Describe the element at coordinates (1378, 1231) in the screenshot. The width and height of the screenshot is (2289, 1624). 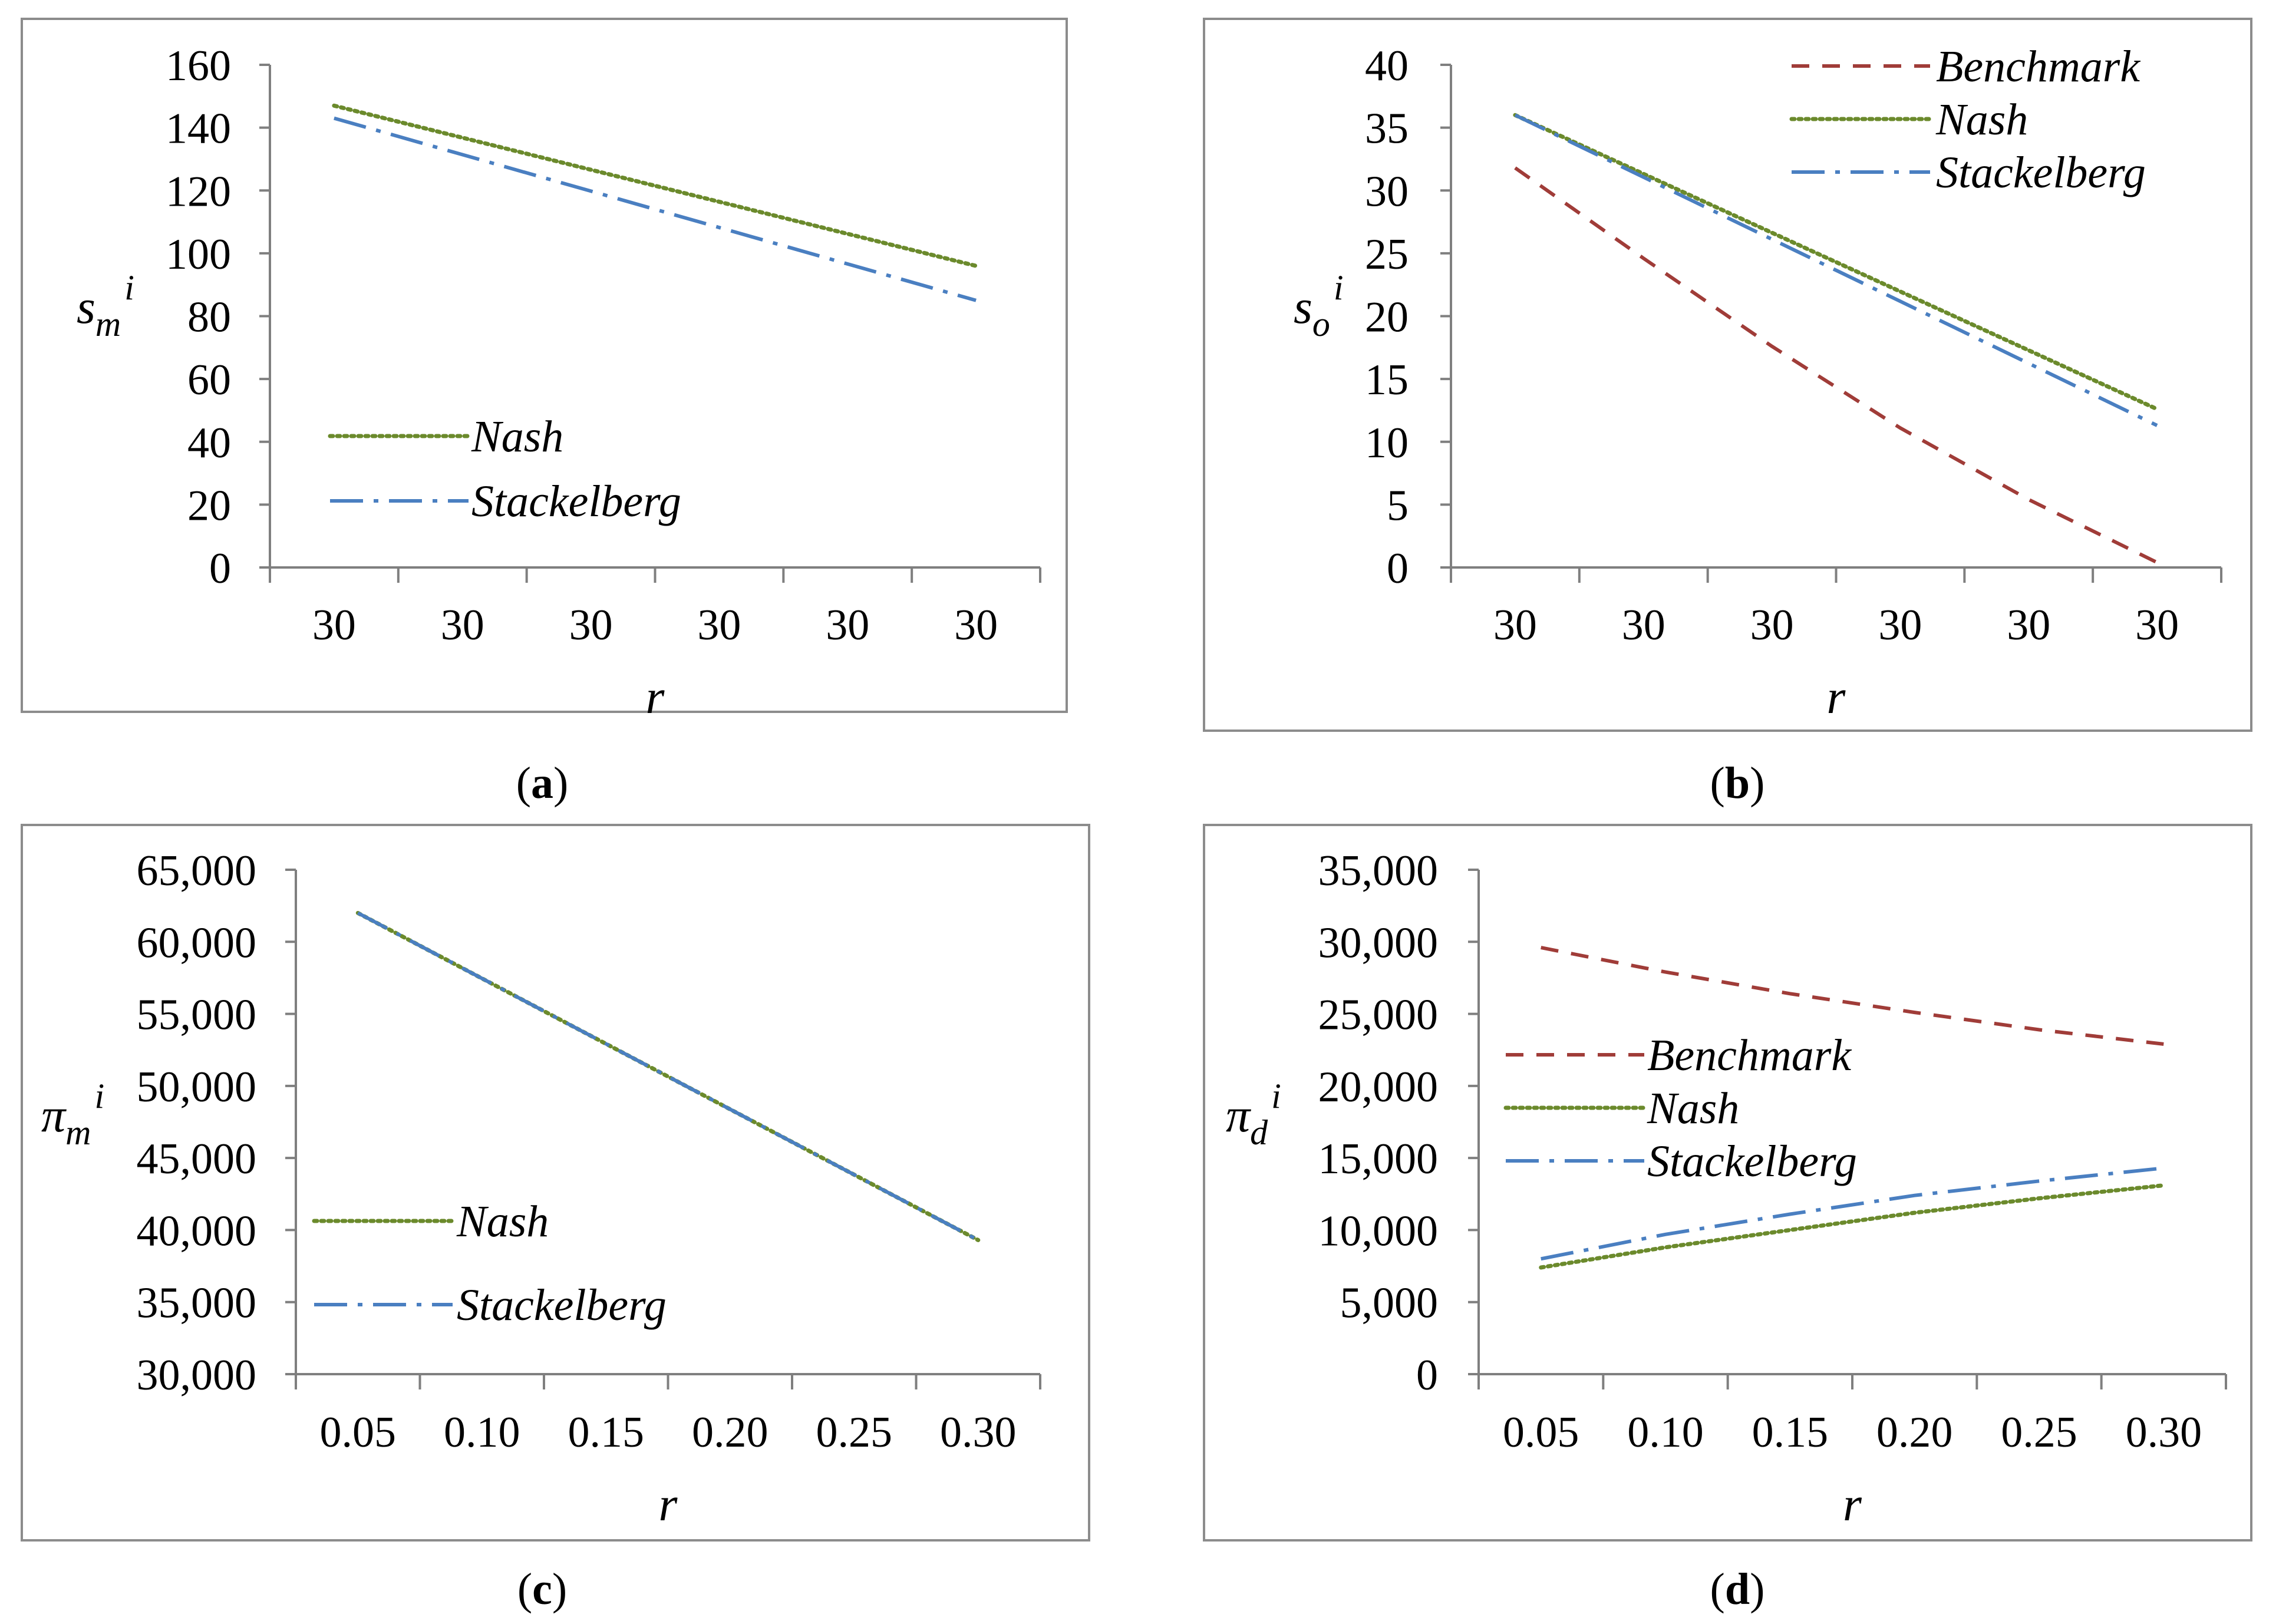
I see `y-tick-label: 10,000` at that location.